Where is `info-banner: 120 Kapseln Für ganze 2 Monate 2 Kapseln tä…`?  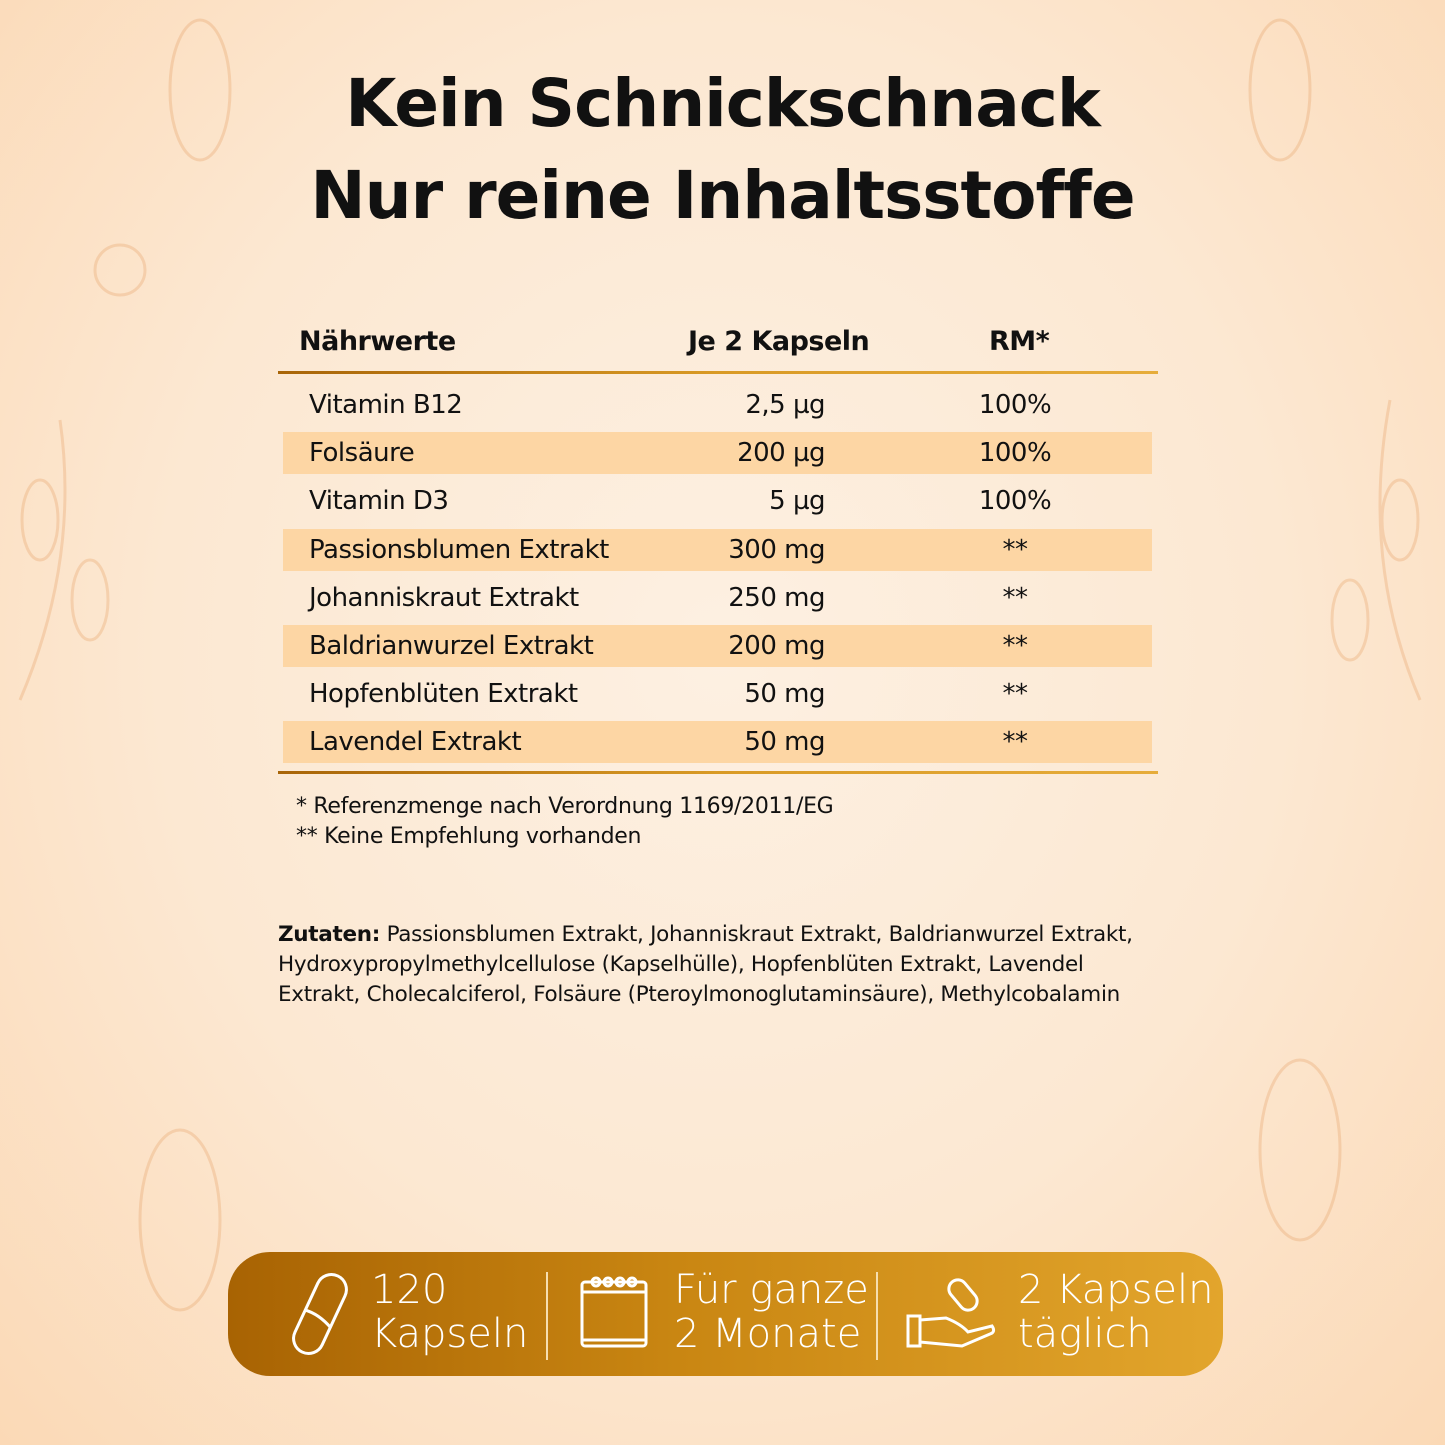
info-banner: 120 Kapseln Für ganze 2 Monate 2 Kapseln tä… is located at coordinates (725, 1314).